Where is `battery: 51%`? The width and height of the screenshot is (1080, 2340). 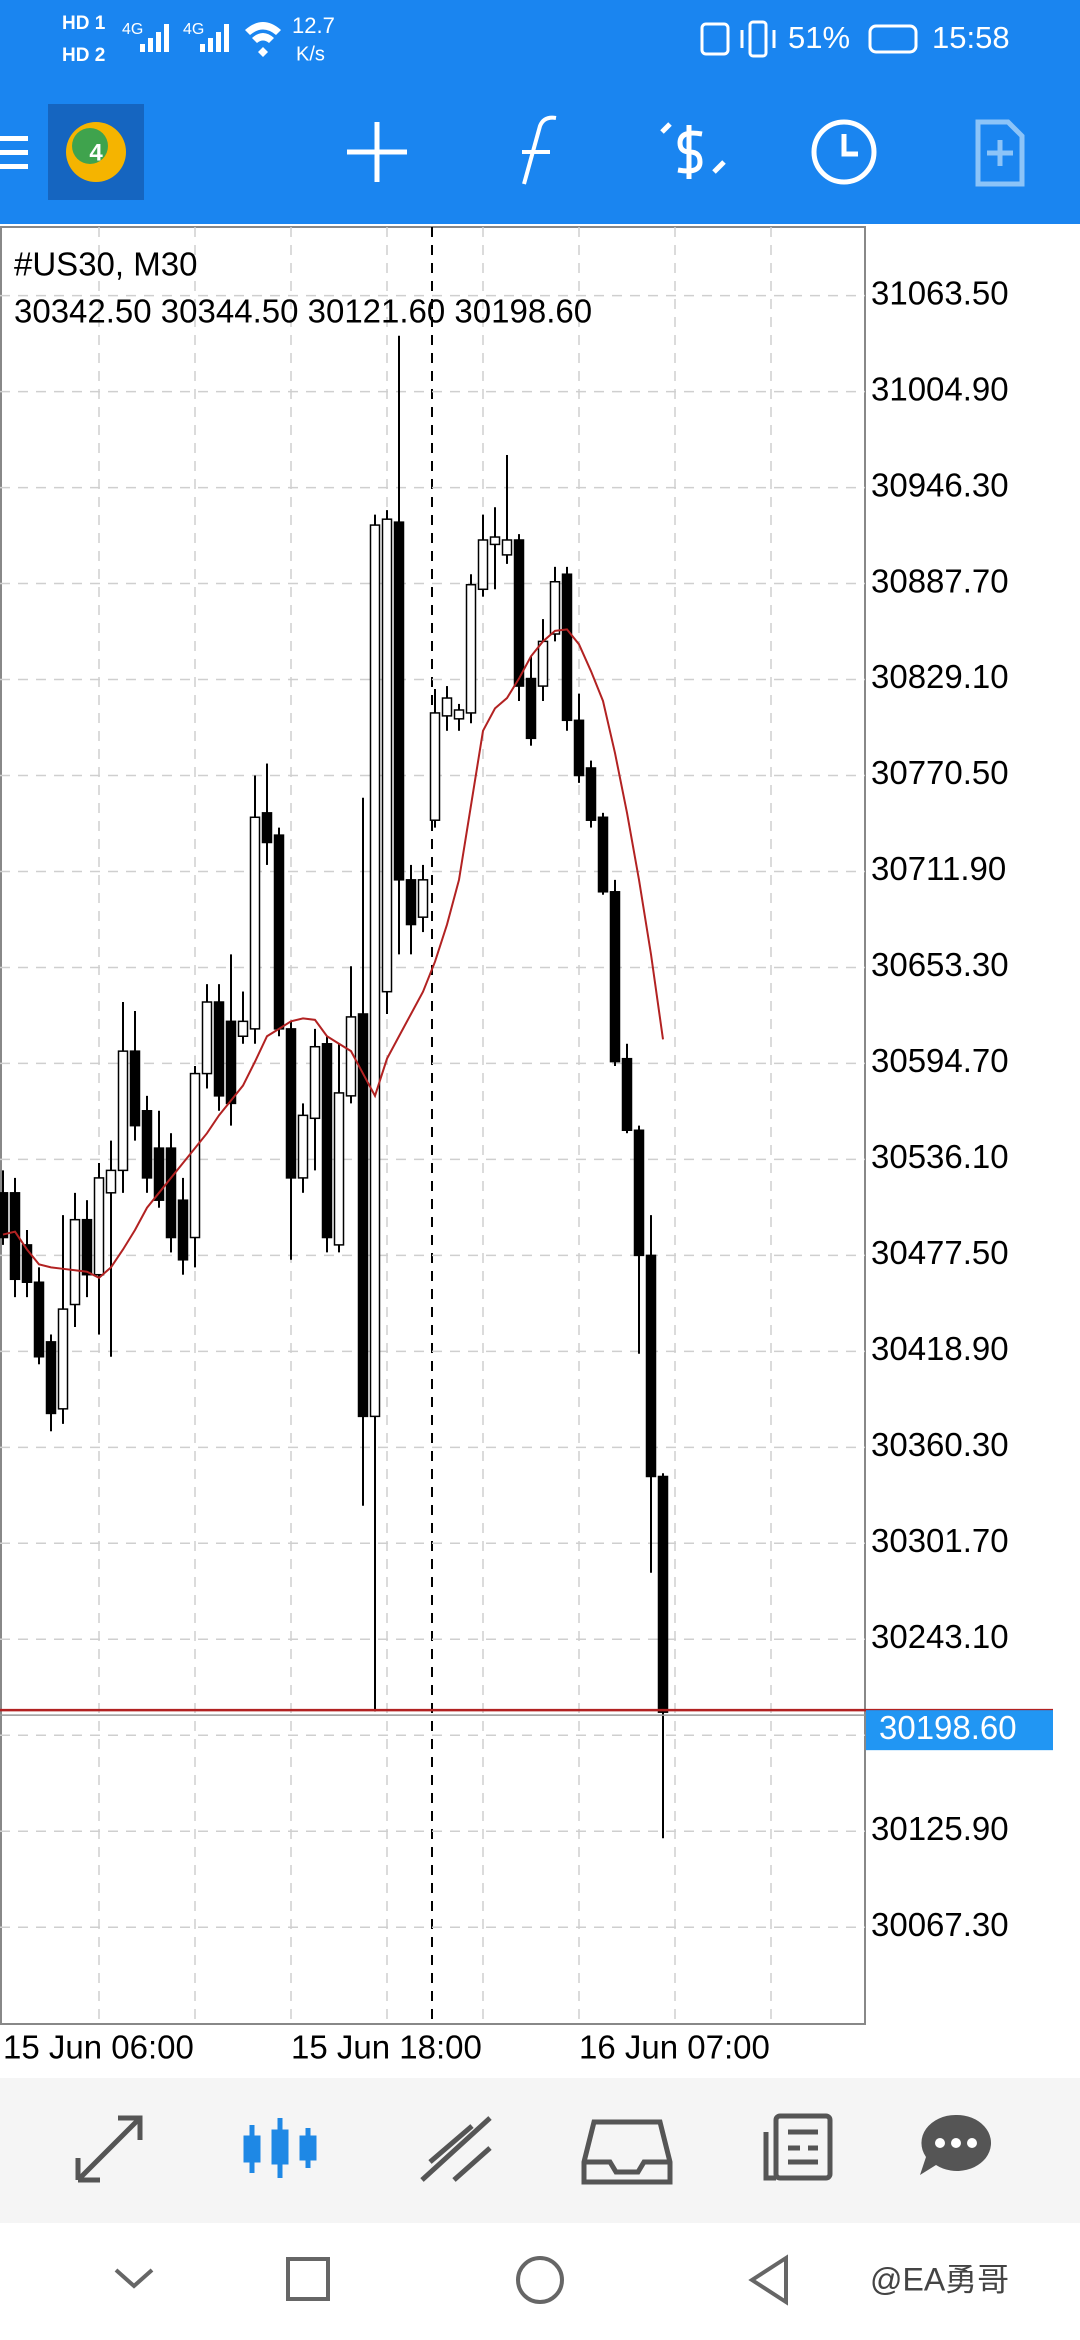 battery: 51% is located at coordinates (819, 37).